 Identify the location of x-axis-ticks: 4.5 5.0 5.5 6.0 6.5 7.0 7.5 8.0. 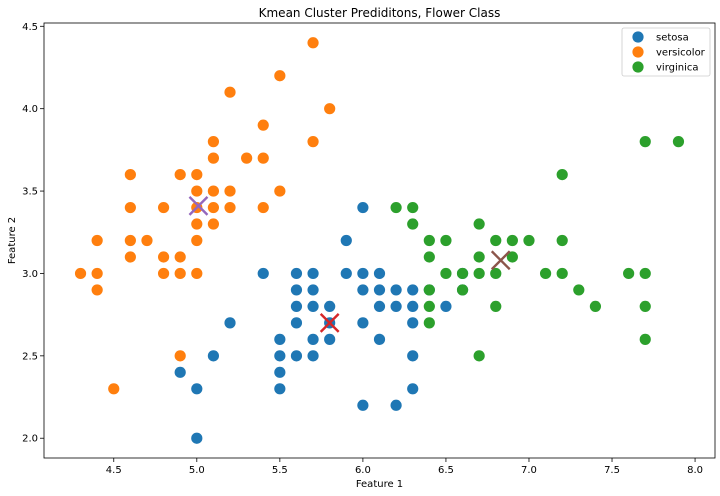
(404, 467).